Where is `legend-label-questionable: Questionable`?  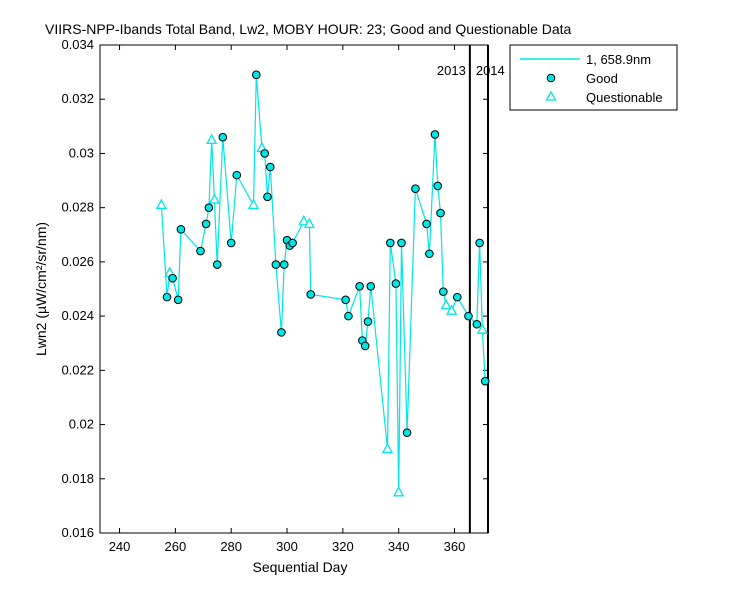 legend-label-questionable: Questionable is located at coordinates (624, 97).